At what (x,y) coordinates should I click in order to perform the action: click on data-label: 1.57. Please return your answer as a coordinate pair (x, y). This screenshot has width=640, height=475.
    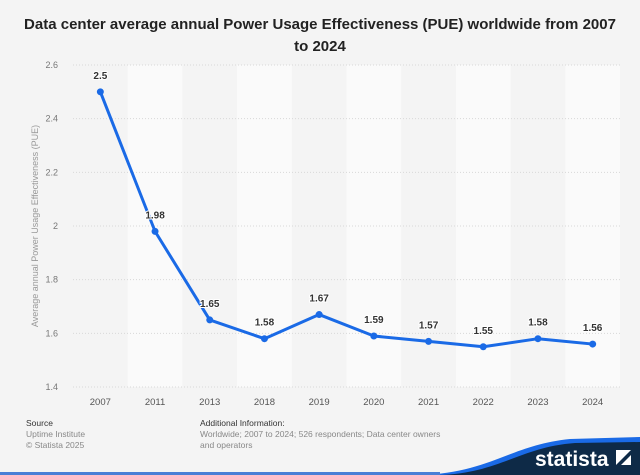
    Looking at the image, I should click on (429, 325).